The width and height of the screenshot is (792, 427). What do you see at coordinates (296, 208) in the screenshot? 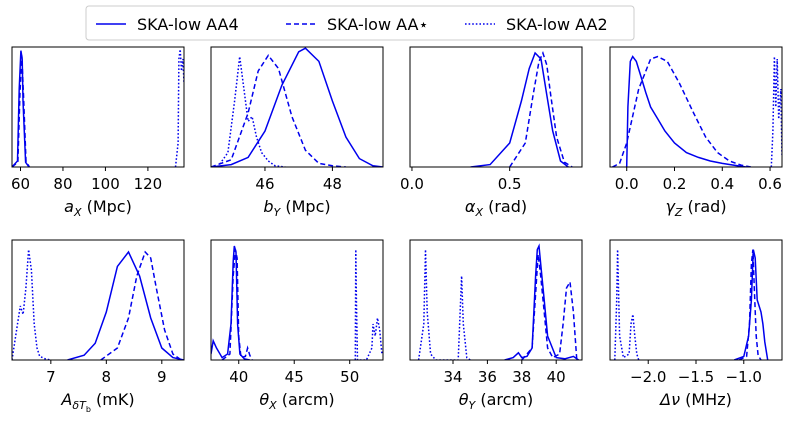
I see `x-axis-label: bY (Mpc)` at bounding box center [296, 208].